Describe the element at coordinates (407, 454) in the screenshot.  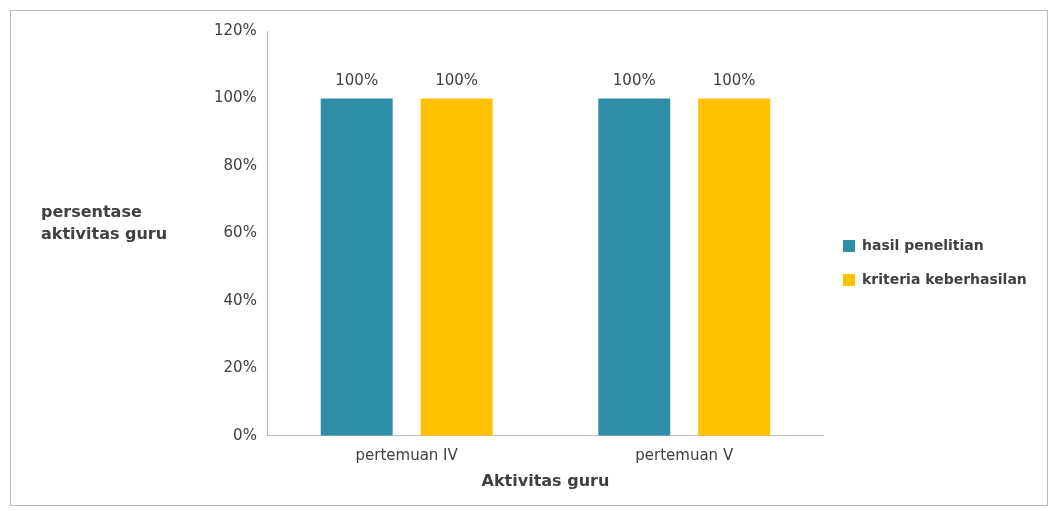
I see `x-tick-label: pertemuan IV` at that location.